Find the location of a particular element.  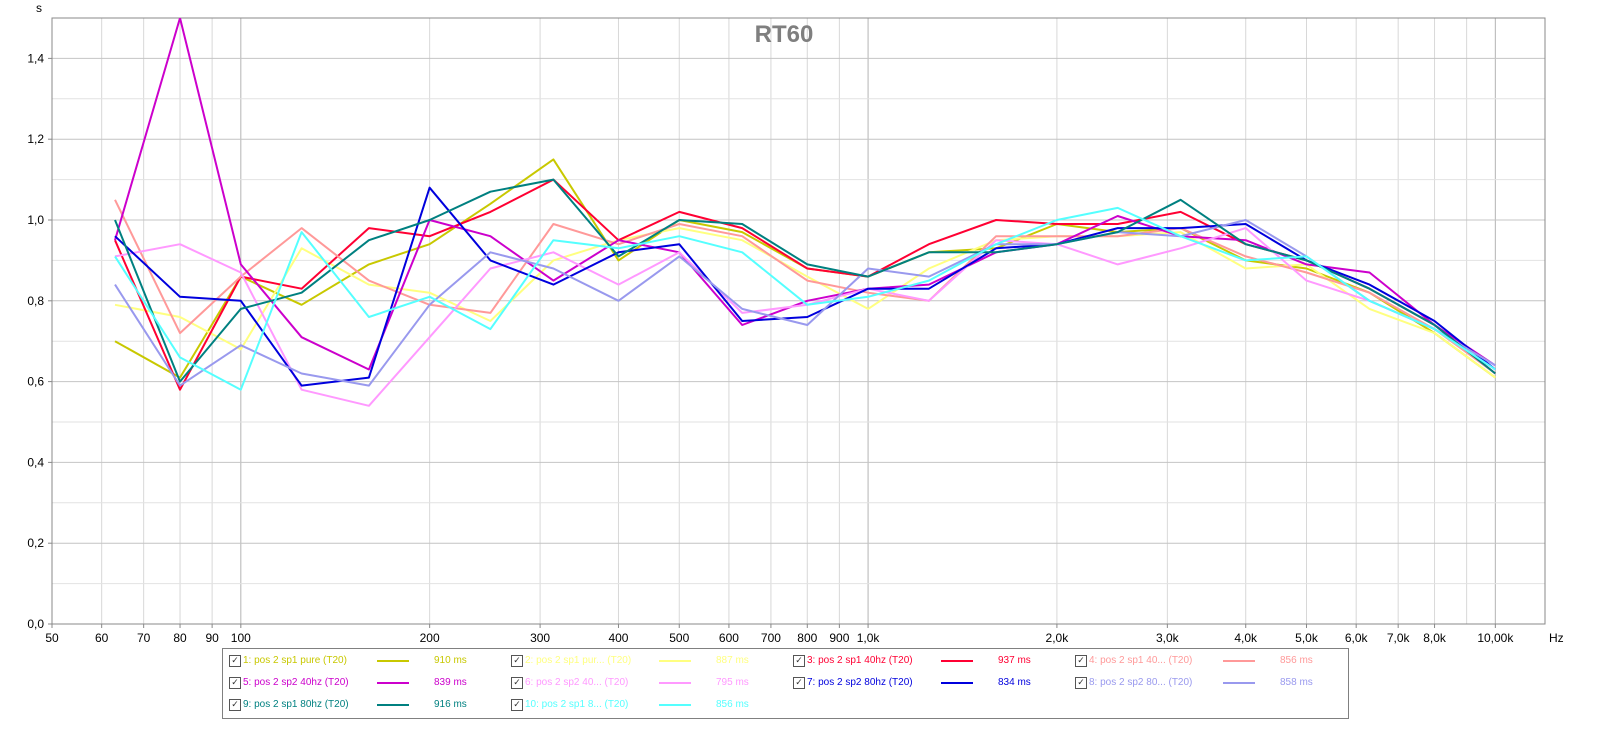

legend-item-7: ✓ 7: pos 2 sp2 80hz (T20) 834 ms is located at coordinates (930, 683).